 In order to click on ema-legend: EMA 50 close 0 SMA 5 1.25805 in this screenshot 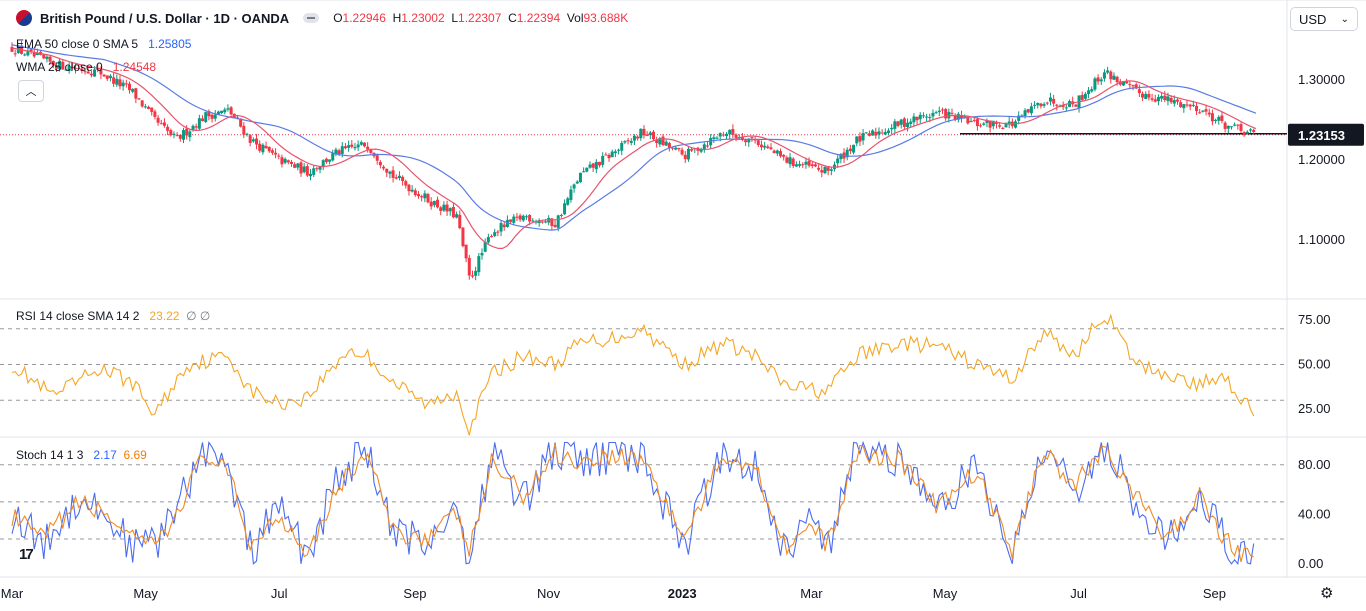, I will do `click(104, 44)`.